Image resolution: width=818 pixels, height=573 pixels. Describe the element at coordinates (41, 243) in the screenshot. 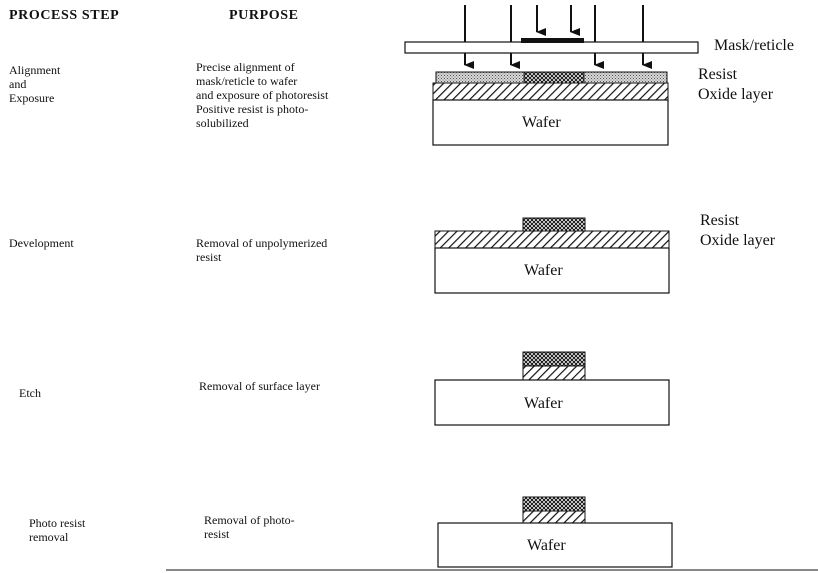

I see `step-development: Development` at that location.